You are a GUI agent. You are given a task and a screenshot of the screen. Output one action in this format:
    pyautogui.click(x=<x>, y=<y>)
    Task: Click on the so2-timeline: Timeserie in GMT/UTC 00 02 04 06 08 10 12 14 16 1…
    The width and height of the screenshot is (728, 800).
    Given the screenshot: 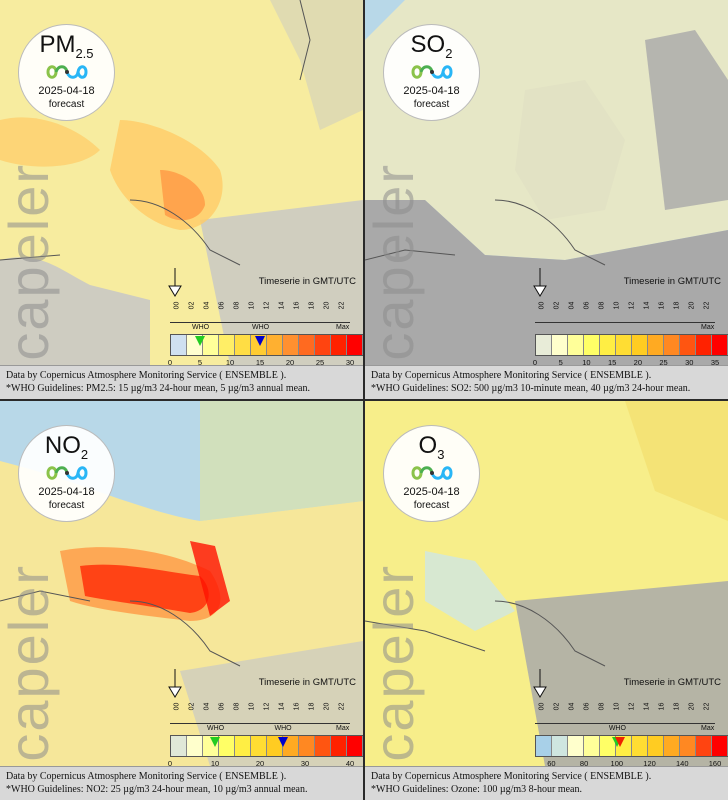 What is the action you would take?
    pyautogui.click(x=626, y=317)
    